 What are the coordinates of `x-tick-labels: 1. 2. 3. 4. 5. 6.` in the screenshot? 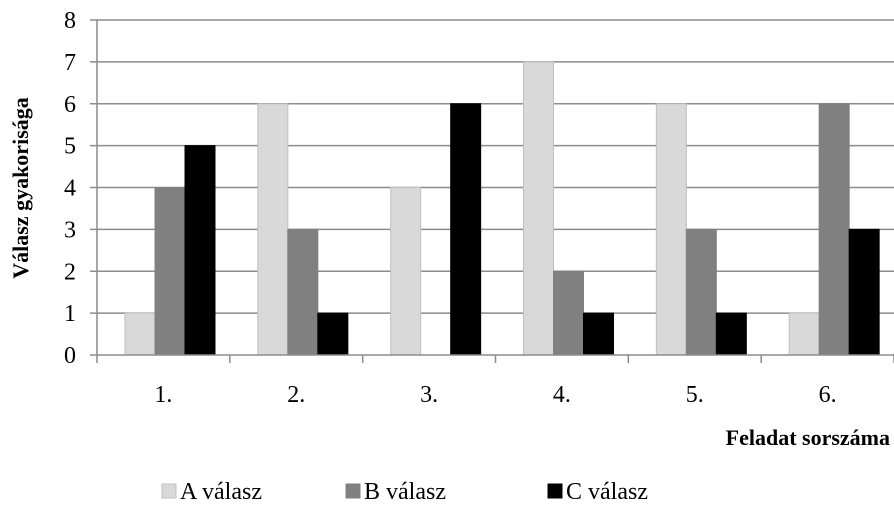 It's located at (495, 395).